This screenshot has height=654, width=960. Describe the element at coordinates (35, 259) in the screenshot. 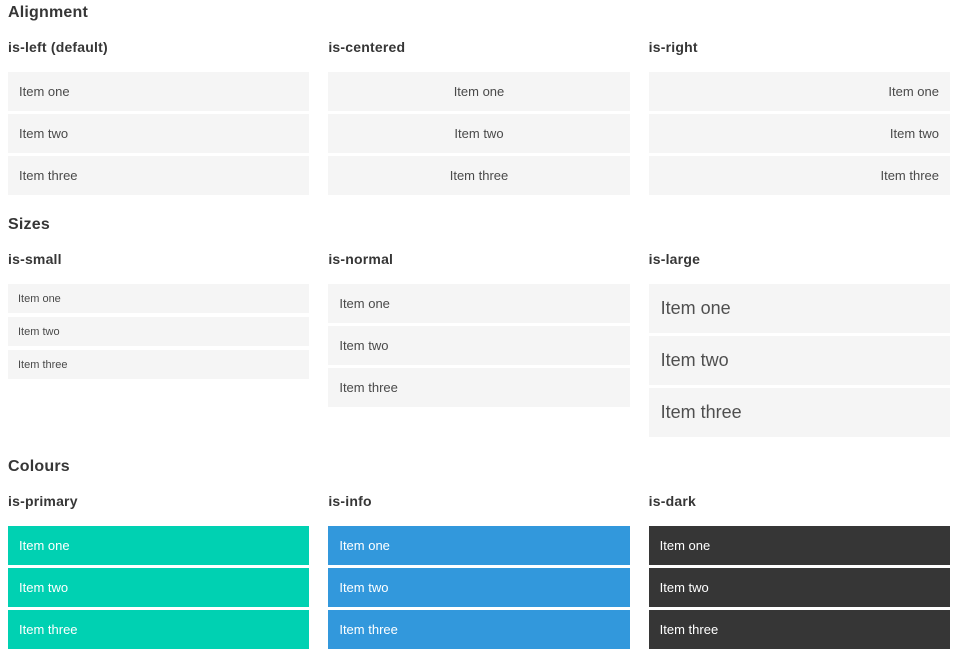

I see `column-heading-is-small: is-small` at that location.